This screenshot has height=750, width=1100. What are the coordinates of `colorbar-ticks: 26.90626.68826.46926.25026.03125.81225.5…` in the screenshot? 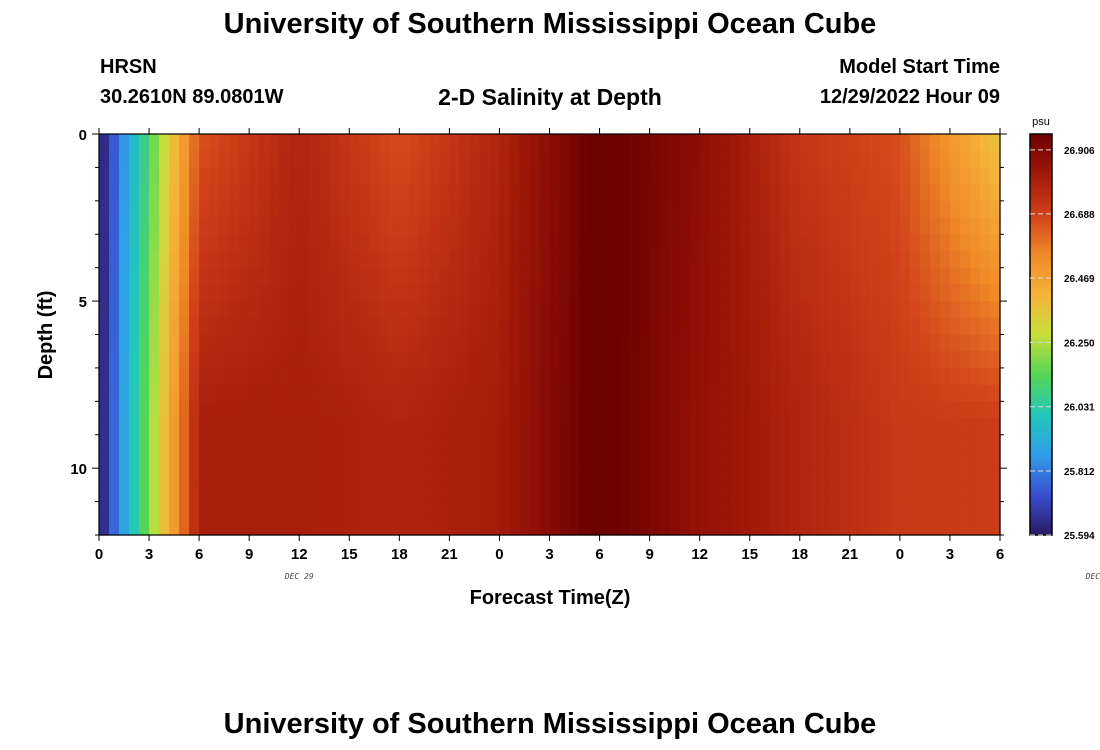 It's located at (1062, 344).